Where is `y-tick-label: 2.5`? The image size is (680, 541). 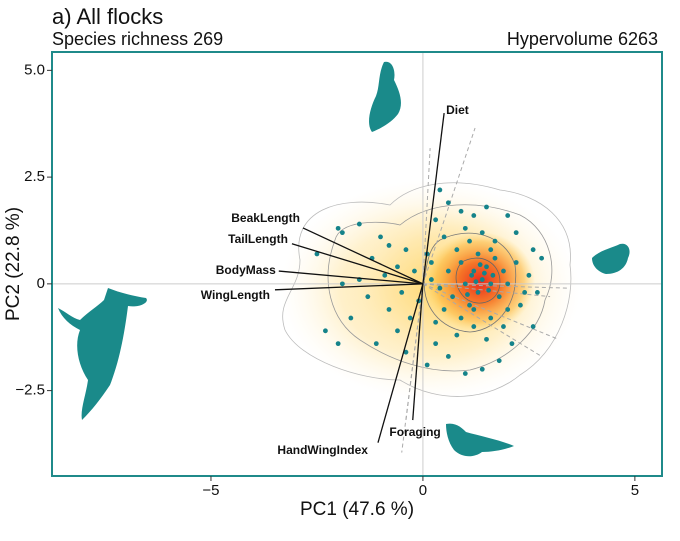
y-tick-label: 2.5 is located at coordinates (34, 176).